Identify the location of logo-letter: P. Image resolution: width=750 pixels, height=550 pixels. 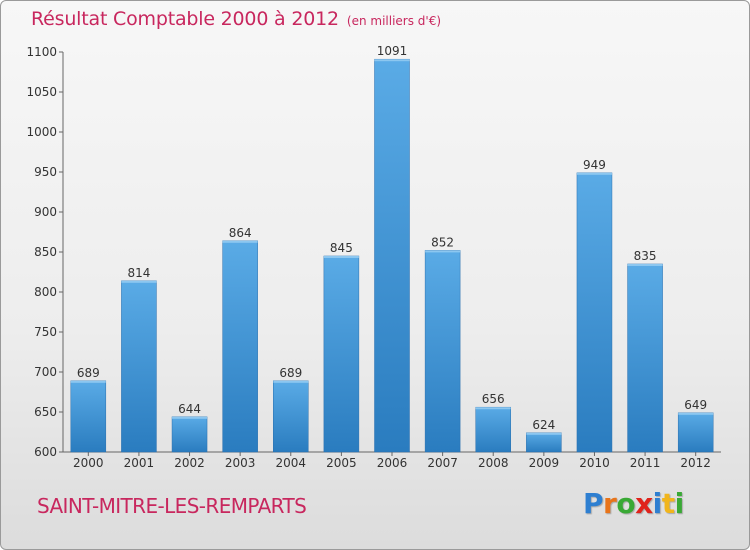
(593, 503).